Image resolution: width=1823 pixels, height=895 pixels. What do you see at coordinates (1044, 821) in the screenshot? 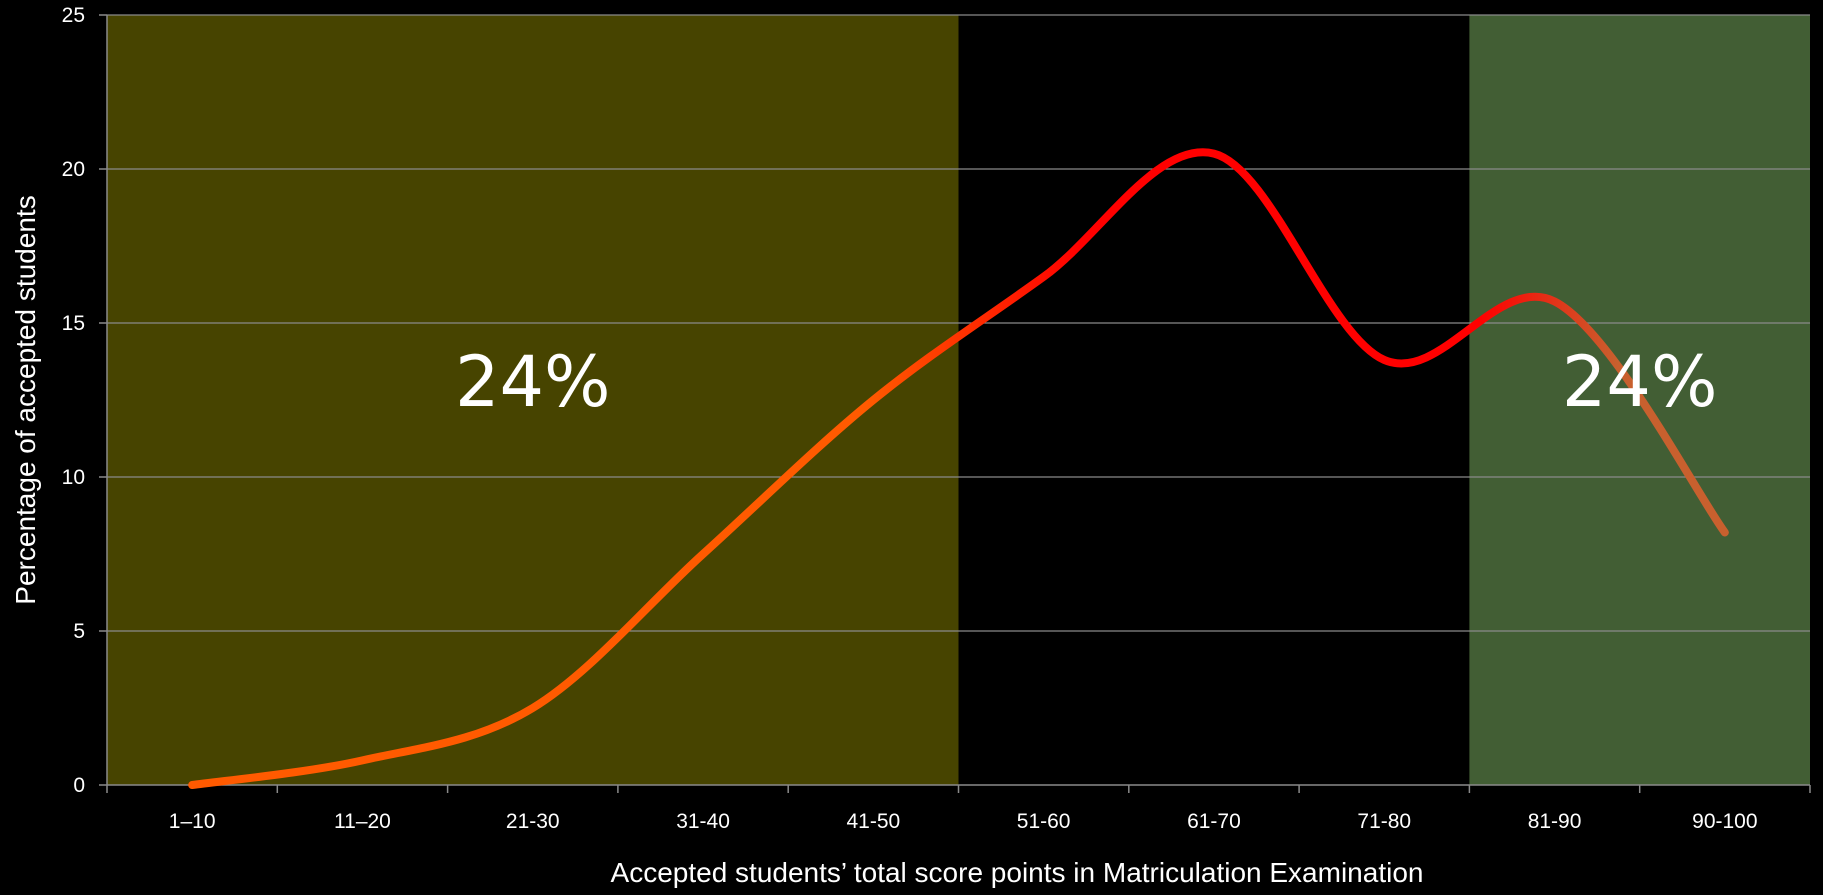
I see `x-tick-label-6: 51-60` at bounding box center [1044, 821].